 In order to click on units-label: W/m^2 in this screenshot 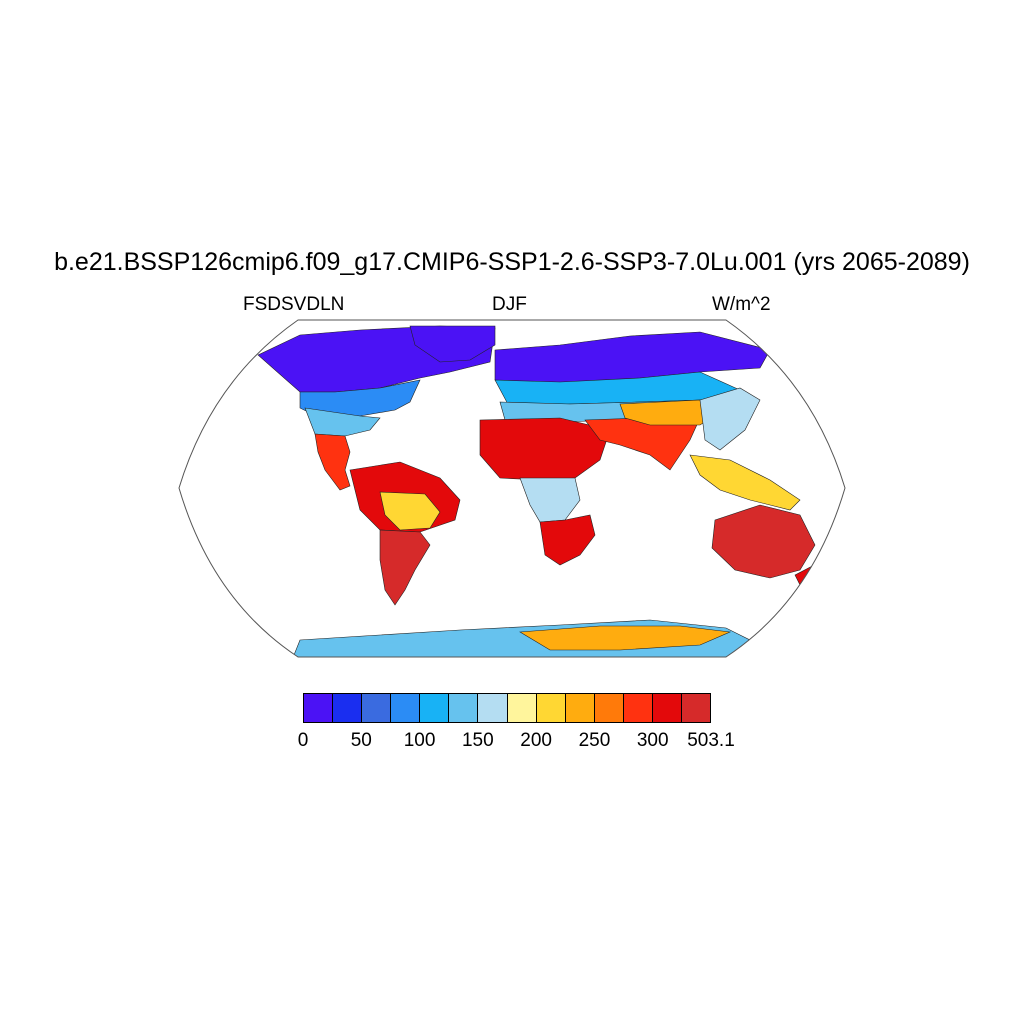, I will do `click(741, 304)`.